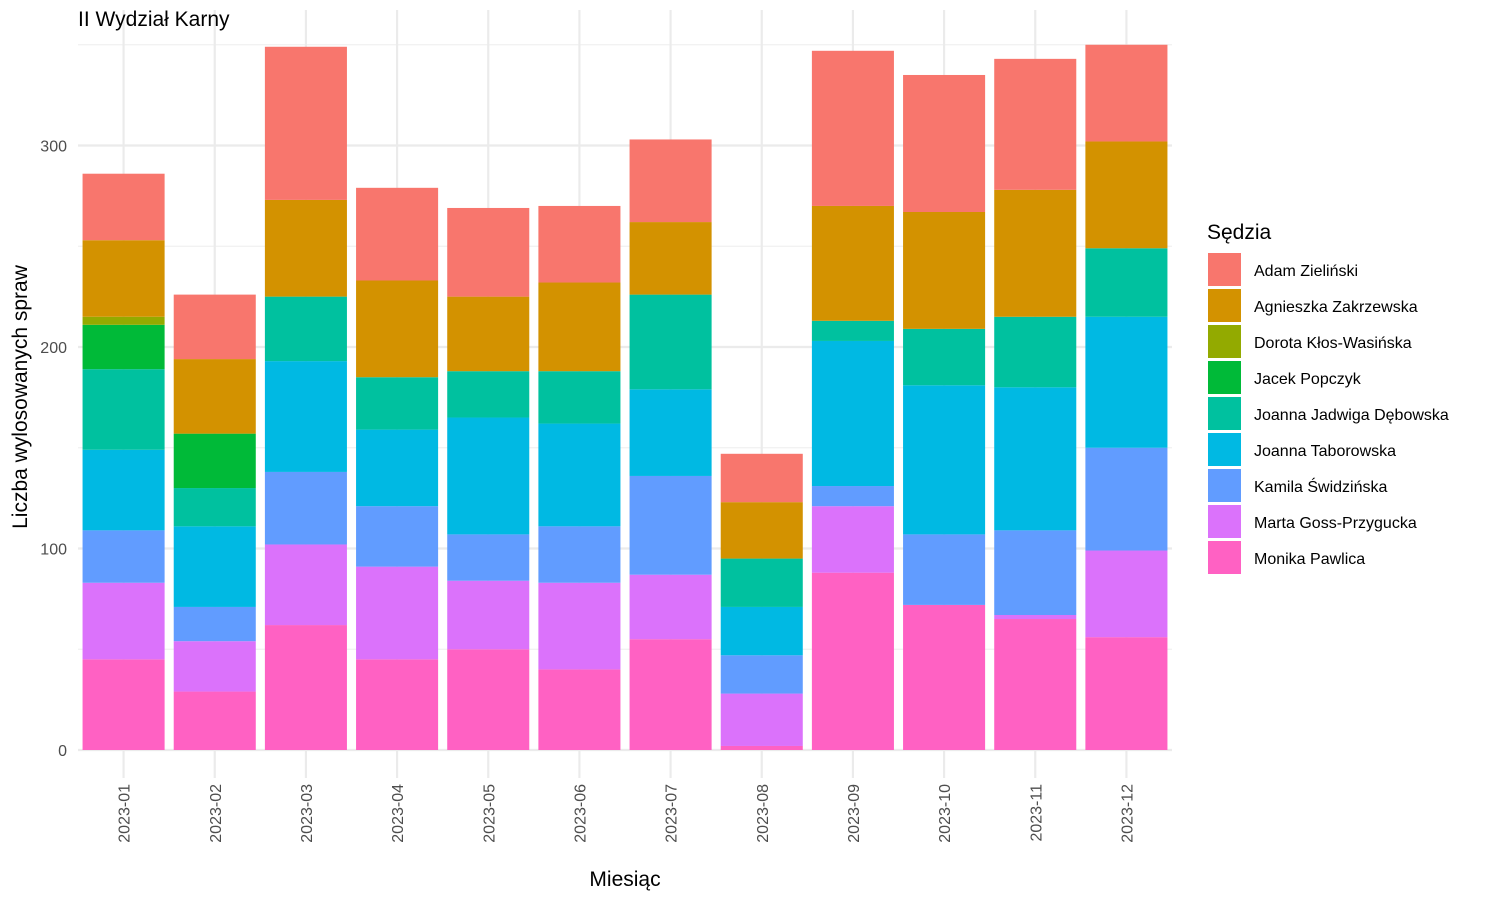 This screenshot has height=900, width=1500. I want to click on x-tick-label: 2023-09, so click(854, 813).